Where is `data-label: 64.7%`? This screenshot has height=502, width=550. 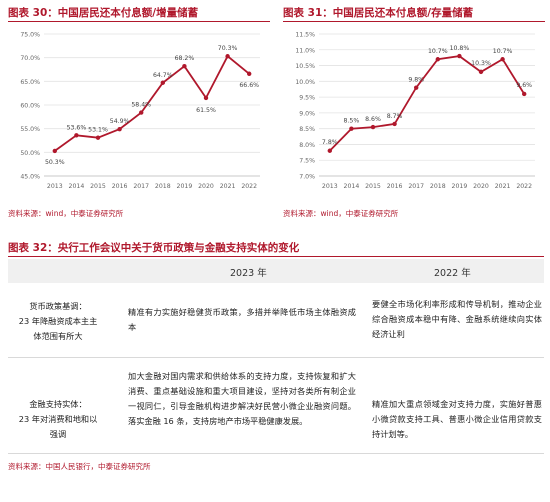 data-label: 64.7% is located at coordinates (163, 75).